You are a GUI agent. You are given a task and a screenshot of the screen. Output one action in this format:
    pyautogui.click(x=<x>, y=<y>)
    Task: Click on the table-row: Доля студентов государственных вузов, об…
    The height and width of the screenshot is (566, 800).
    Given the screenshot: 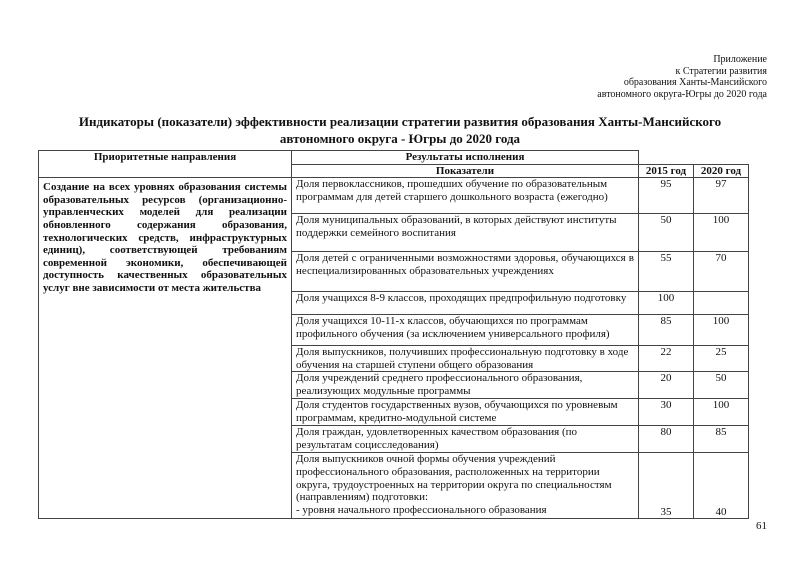 What is the action you would take?
    pyautogui.click(x=394, y=412)
    